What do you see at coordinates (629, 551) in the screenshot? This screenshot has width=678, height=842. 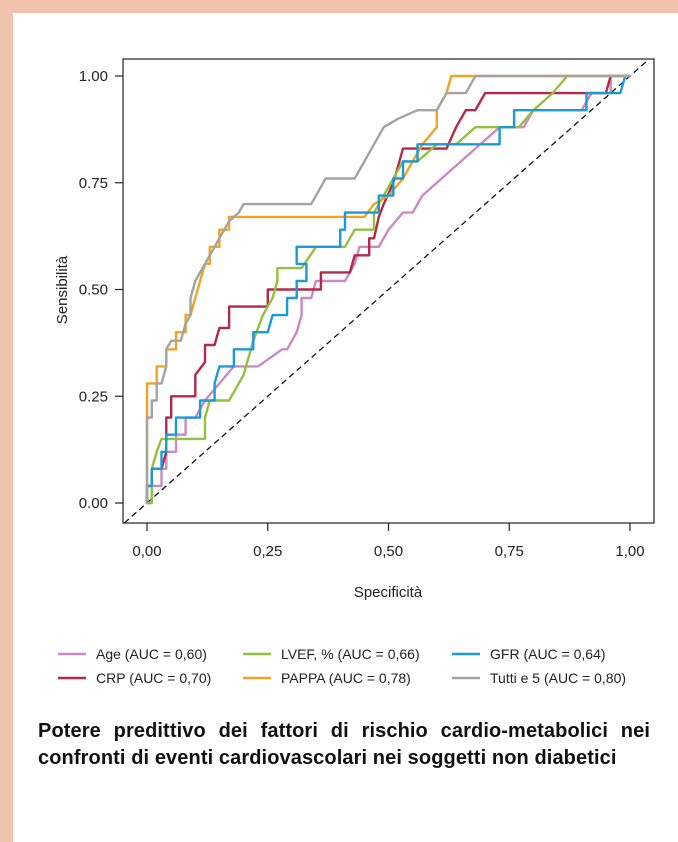 I see `x-tick-label: 1,00` at bounding box center [629, 551].